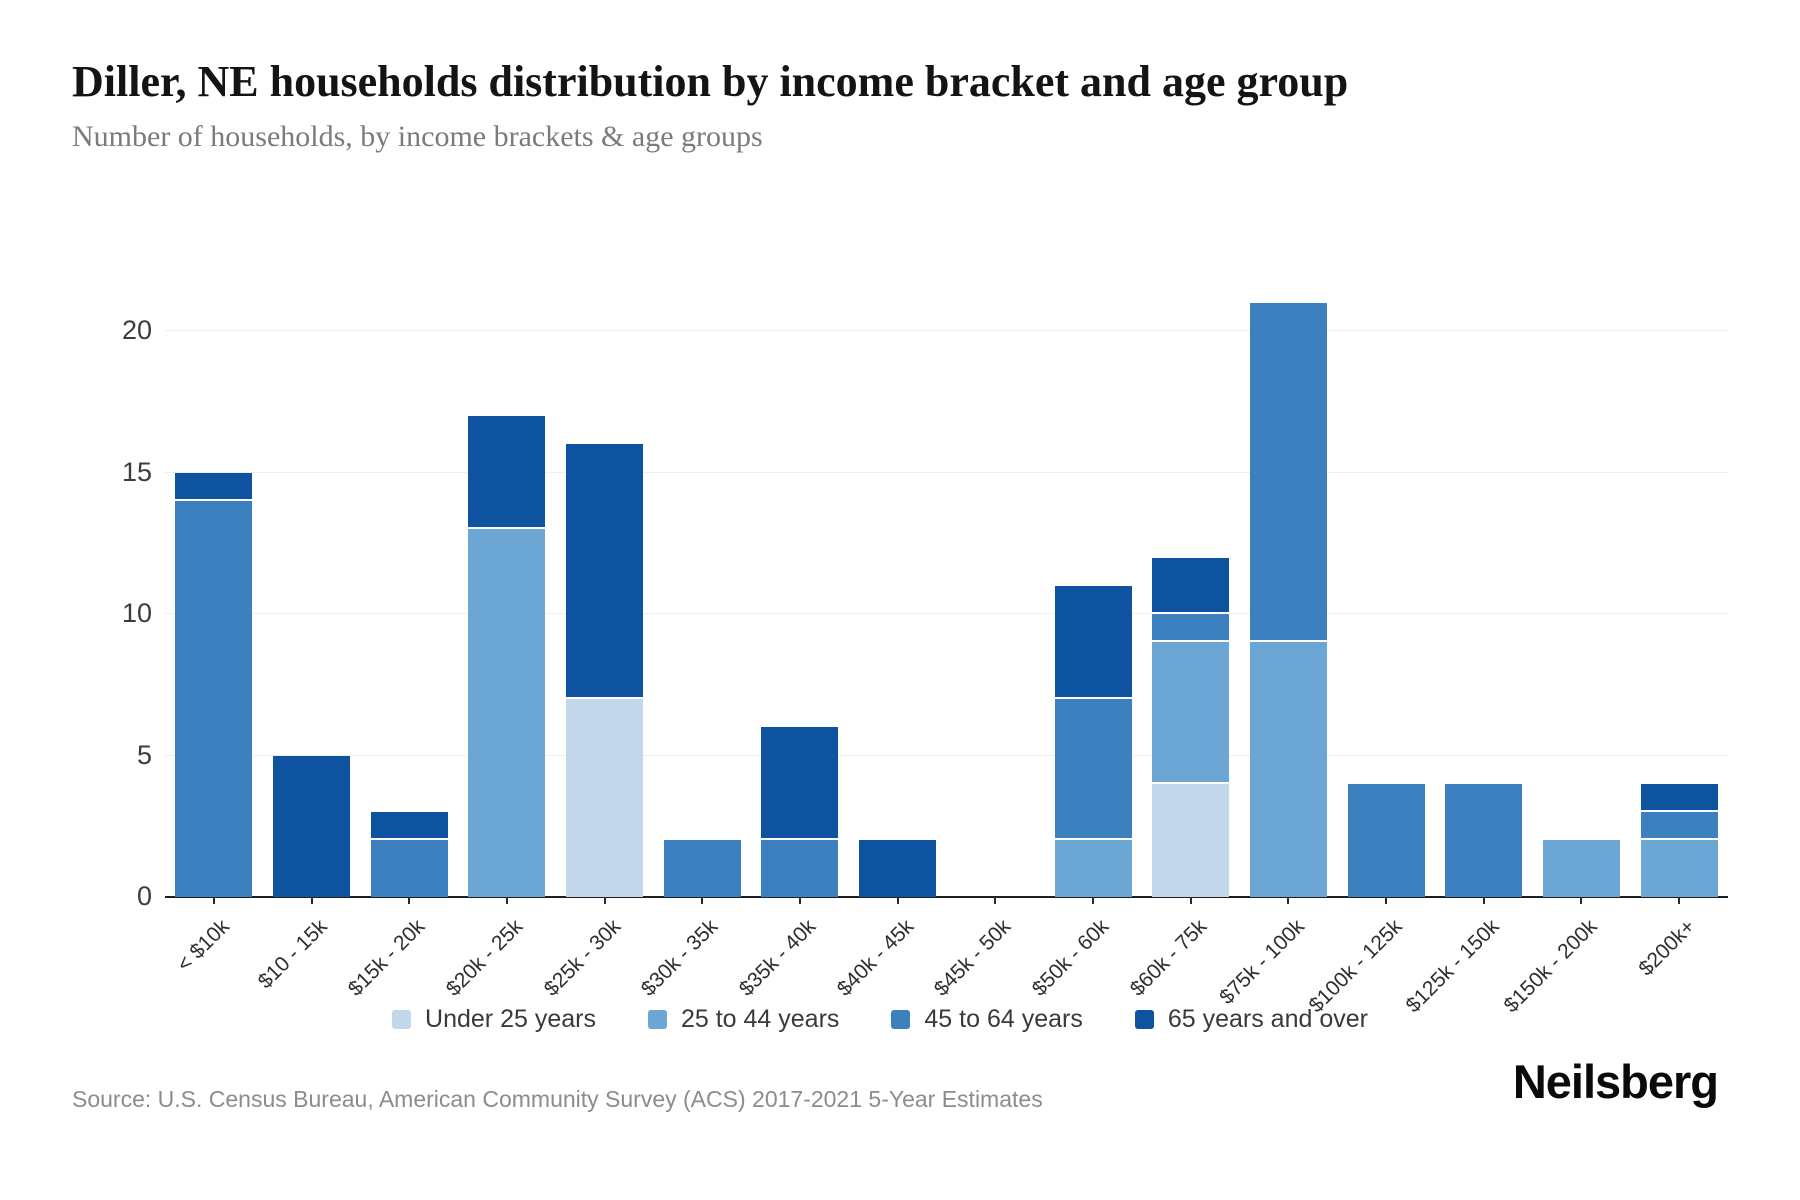 The width and height of the screenshot is (1800, 1200). I want to click on x-tick-label: $25k - 30k, so click(582, 958).